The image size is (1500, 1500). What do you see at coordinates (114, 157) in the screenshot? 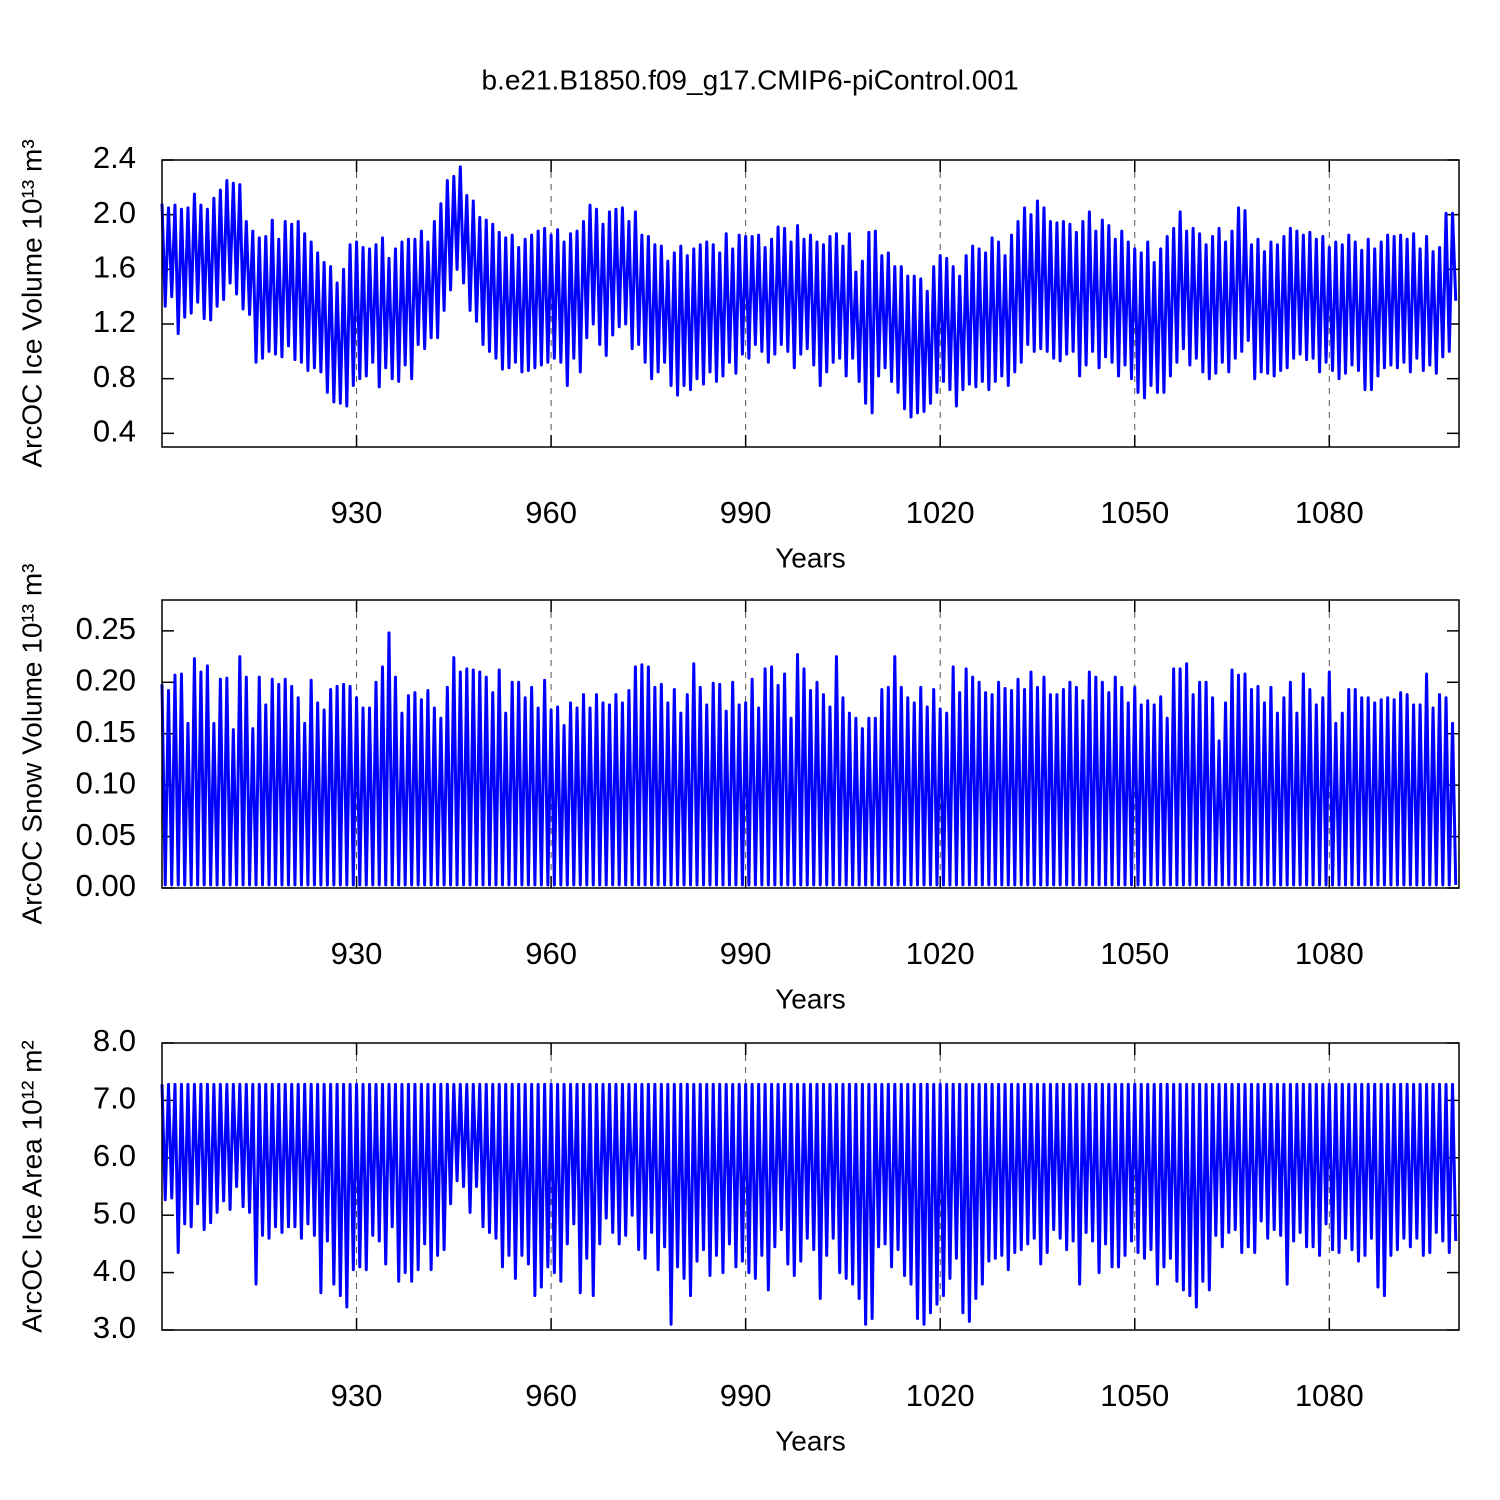
I see `y-tick-label: 2.4` at bounding box center [114, 157].